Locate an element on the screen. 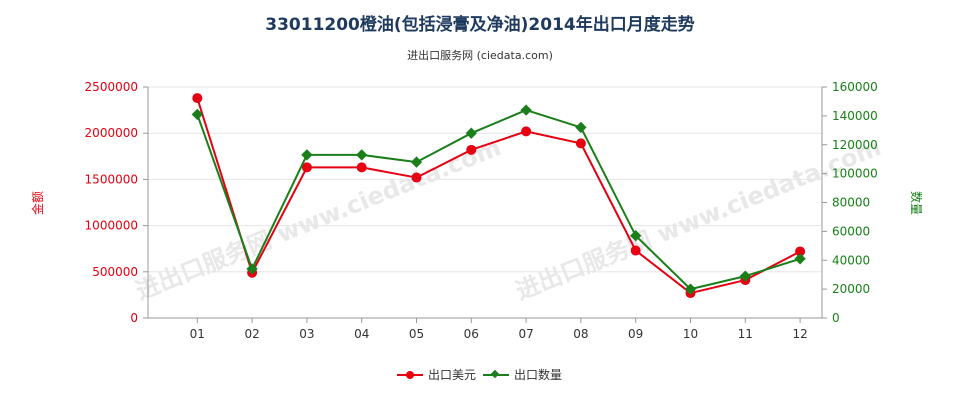 The width and height of the screenshot is (960, 400). legend-item-usd: 出口美元 is located at coordinates (436, 375).